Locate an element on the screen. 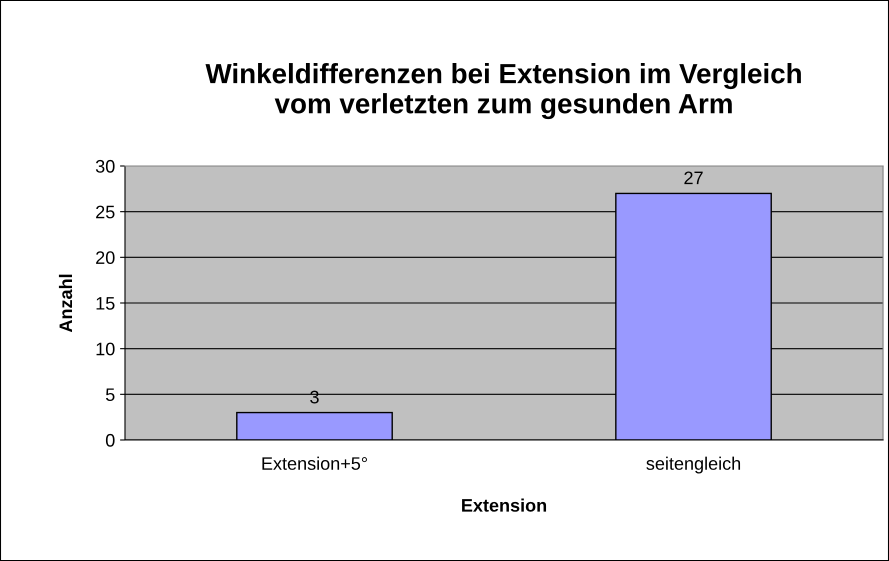  y-axis-title: Anzahl is located at coordinates (65, 303).